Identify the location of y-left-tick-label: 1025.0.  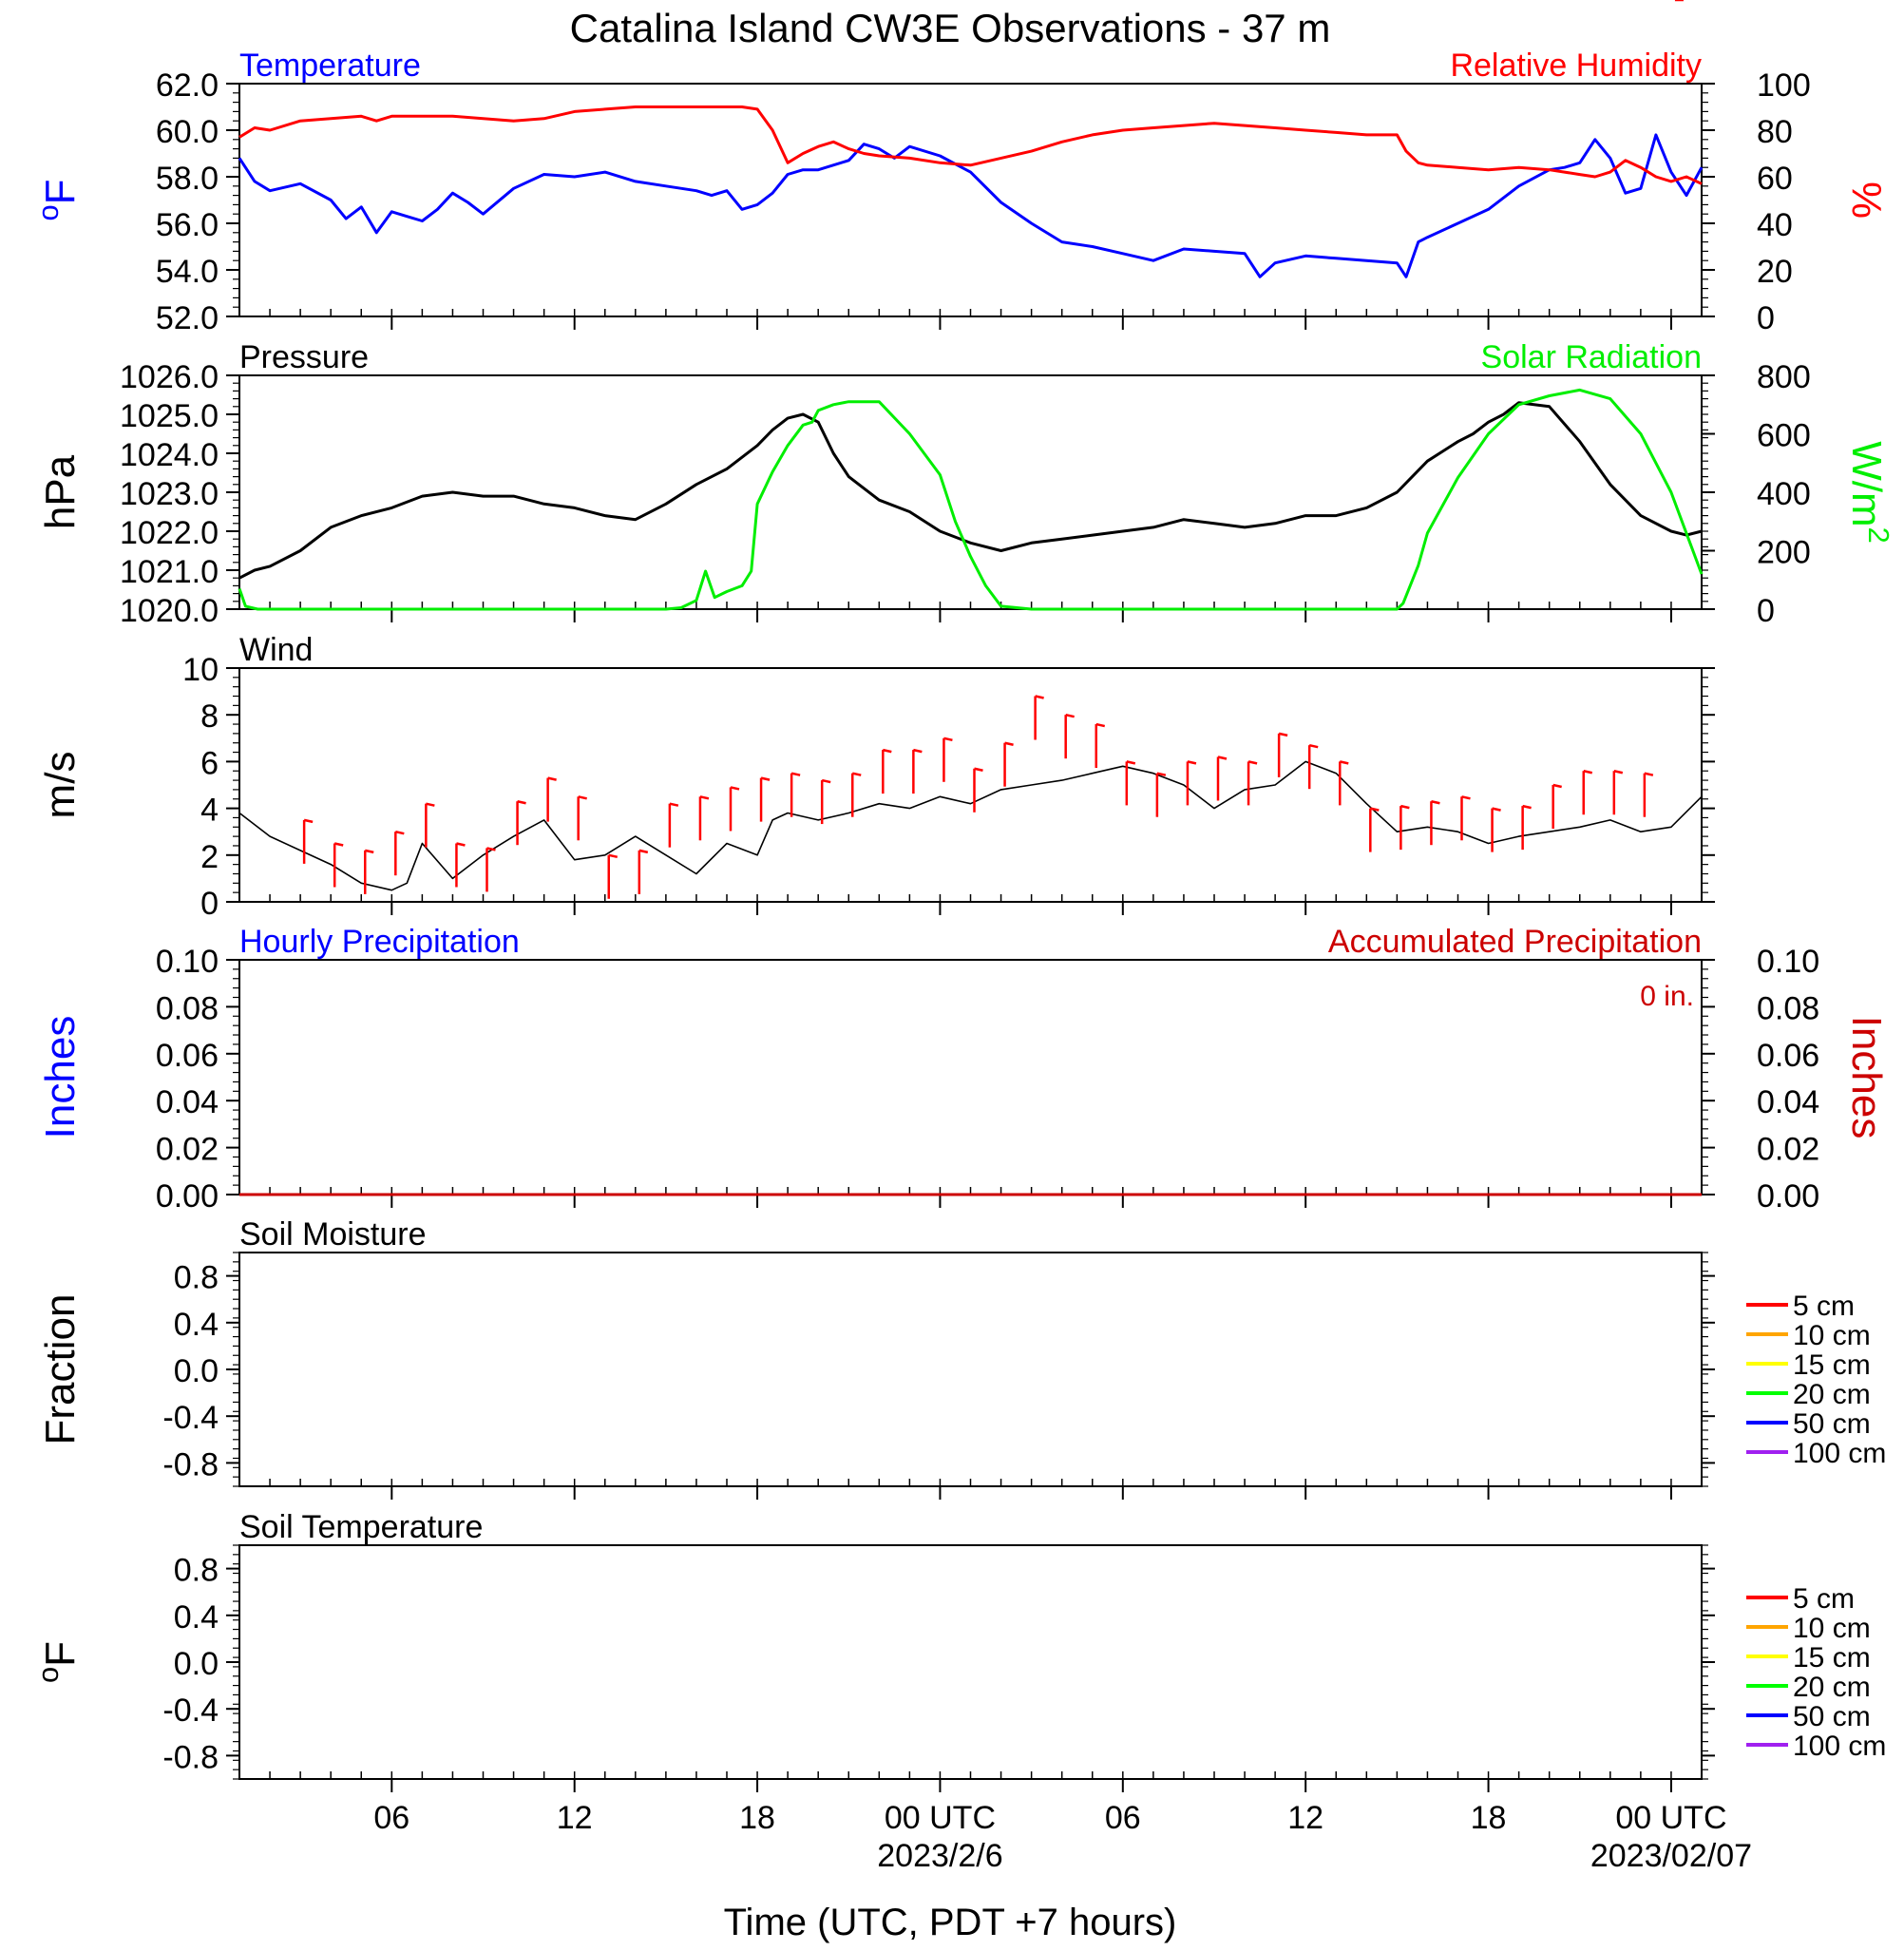
(169, 416).